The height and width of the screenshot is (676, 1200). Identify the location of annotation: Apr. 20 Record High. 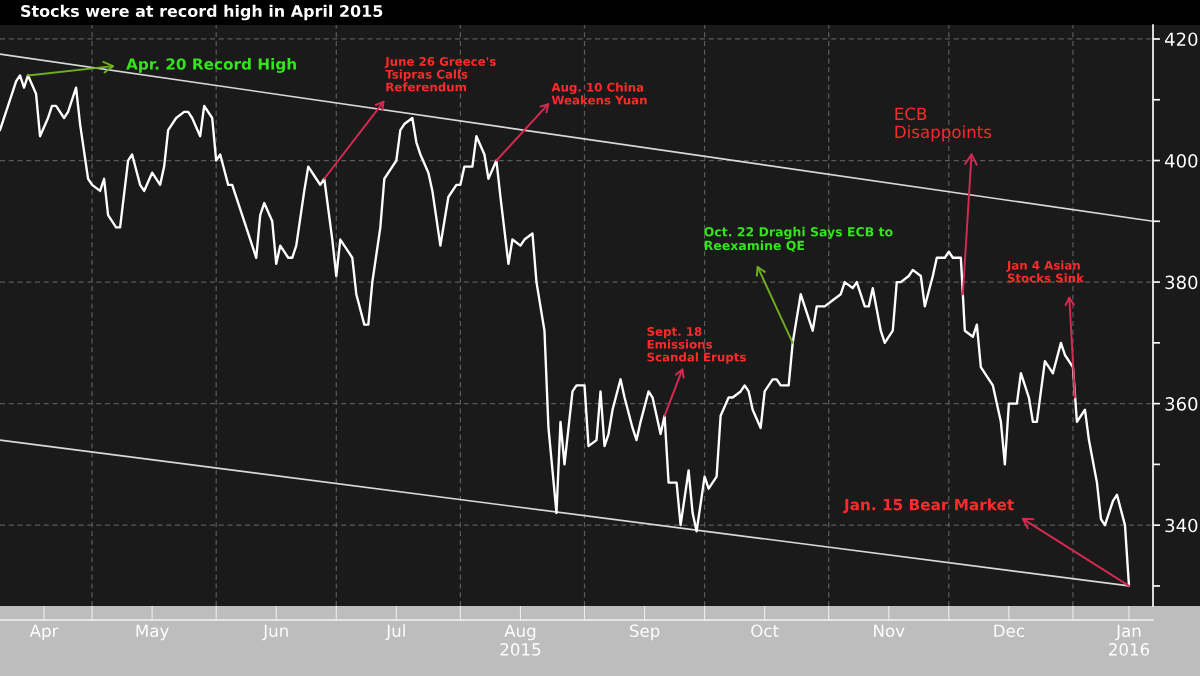
(211, 65).